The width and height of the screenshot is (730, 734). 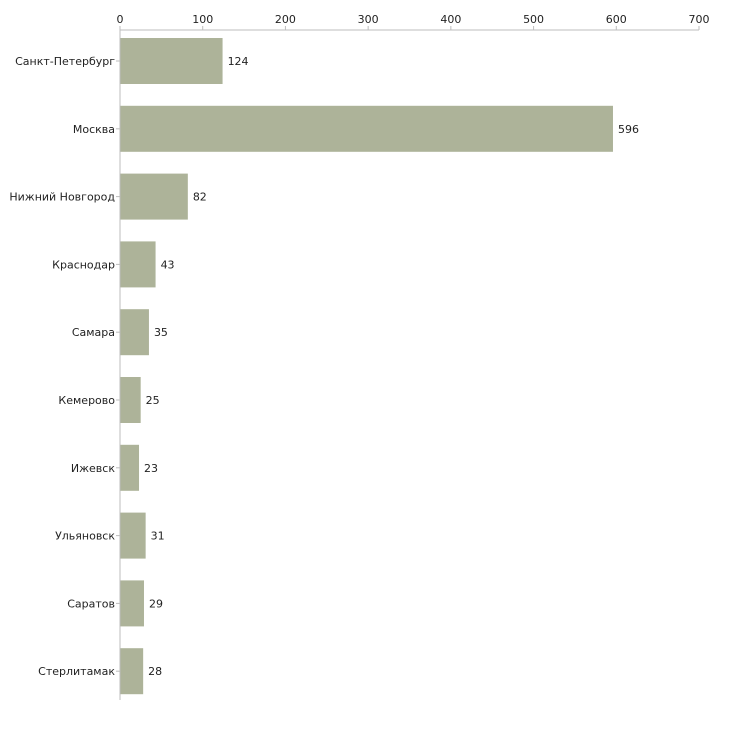 What do you see at coordinates (699, 19) in the screenshot?
I see `x-tick-label: 700` at bounding box center [699, 19].